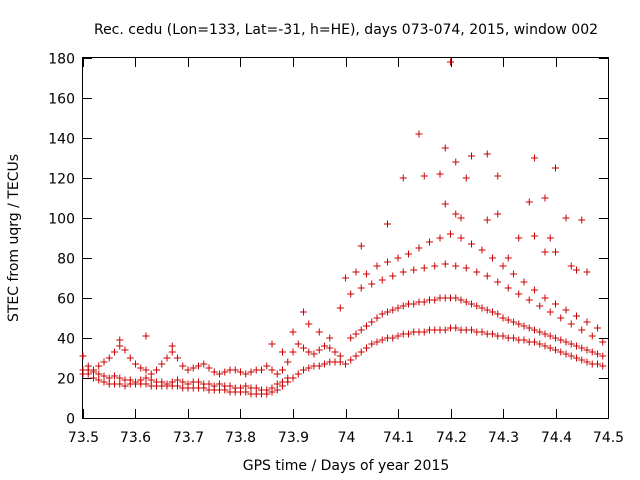 The image size is (640, 480). Describe the element at coordinates (61, 180) in the screenshot. I see `y-tick-label: 120` at that location.